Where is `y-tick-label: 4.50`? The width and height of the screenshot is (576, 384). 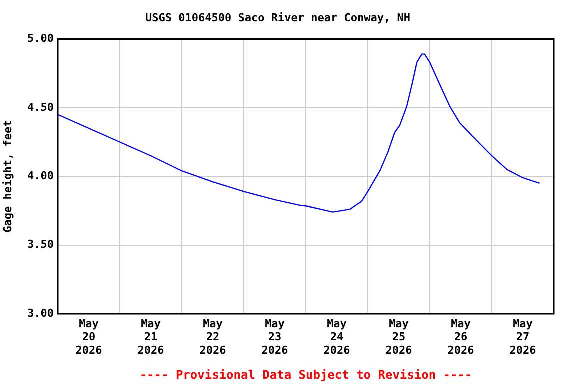
y-tick-label: 4.50 is located at coordinates (41, 107).